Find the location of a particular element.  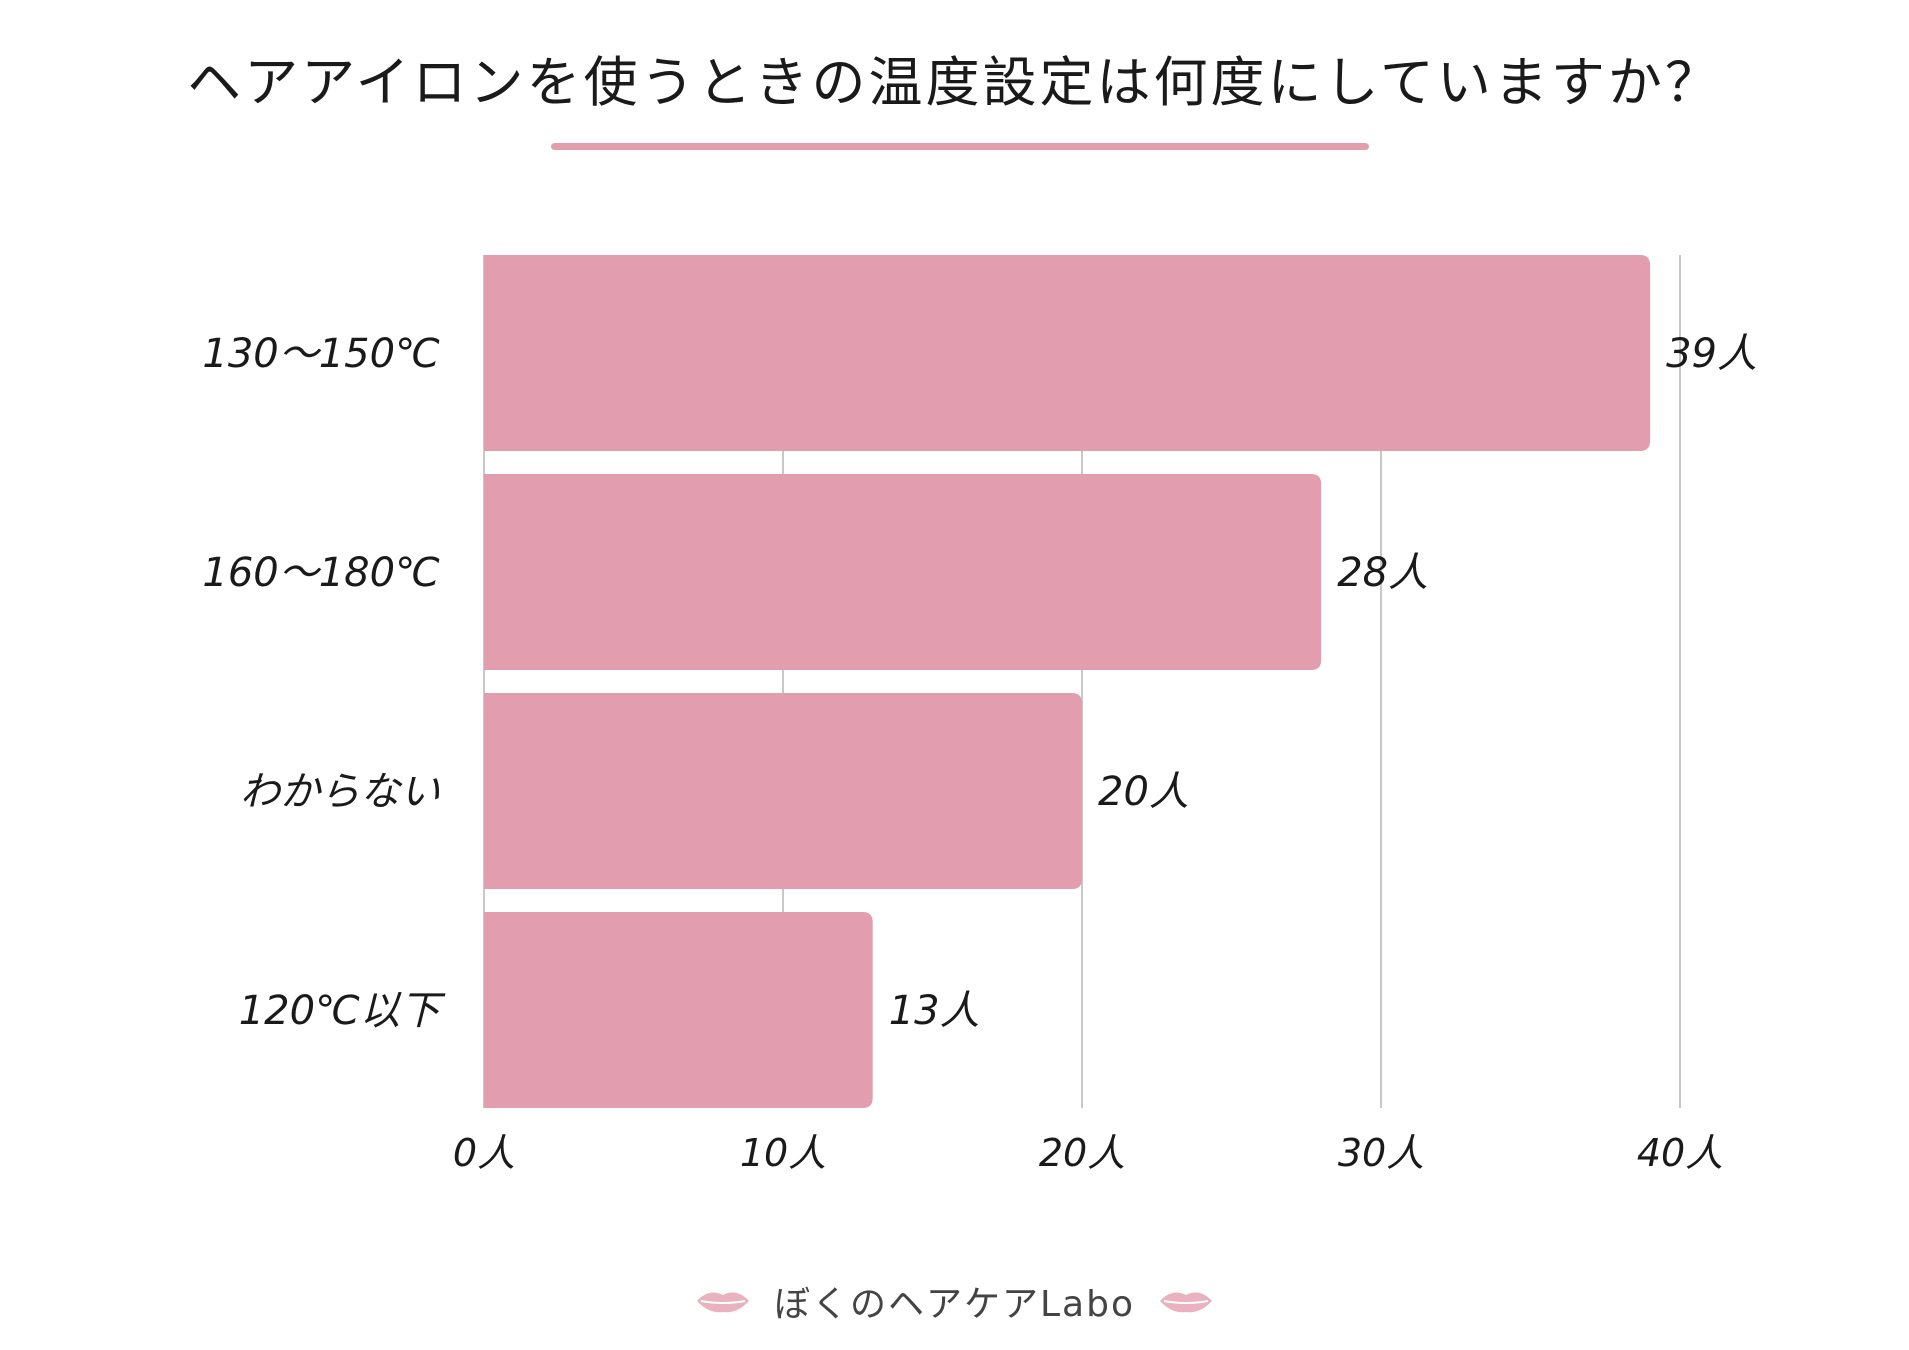

x-tick-label: 20人 is located at coordinates (1082, 1153).